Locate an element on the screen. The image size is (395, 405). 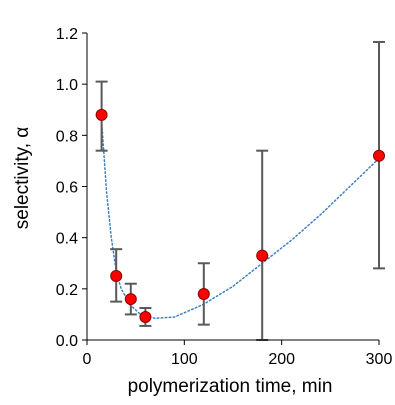
y-tick-label: 0.6 is located at coordinates (67, 188).